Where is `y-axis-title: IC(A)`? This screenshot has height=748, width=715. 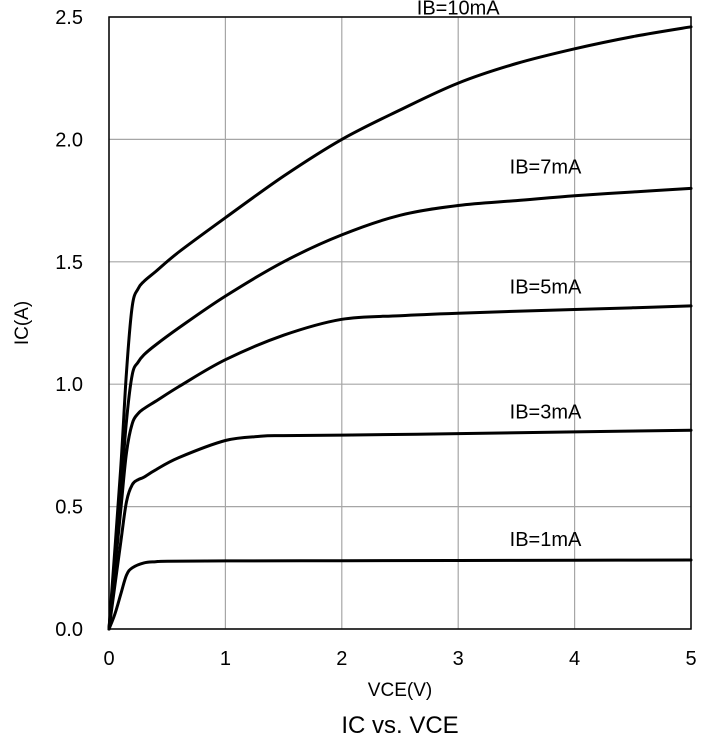 y-axis-title: IC(A) is located at coordinates (22, 323).